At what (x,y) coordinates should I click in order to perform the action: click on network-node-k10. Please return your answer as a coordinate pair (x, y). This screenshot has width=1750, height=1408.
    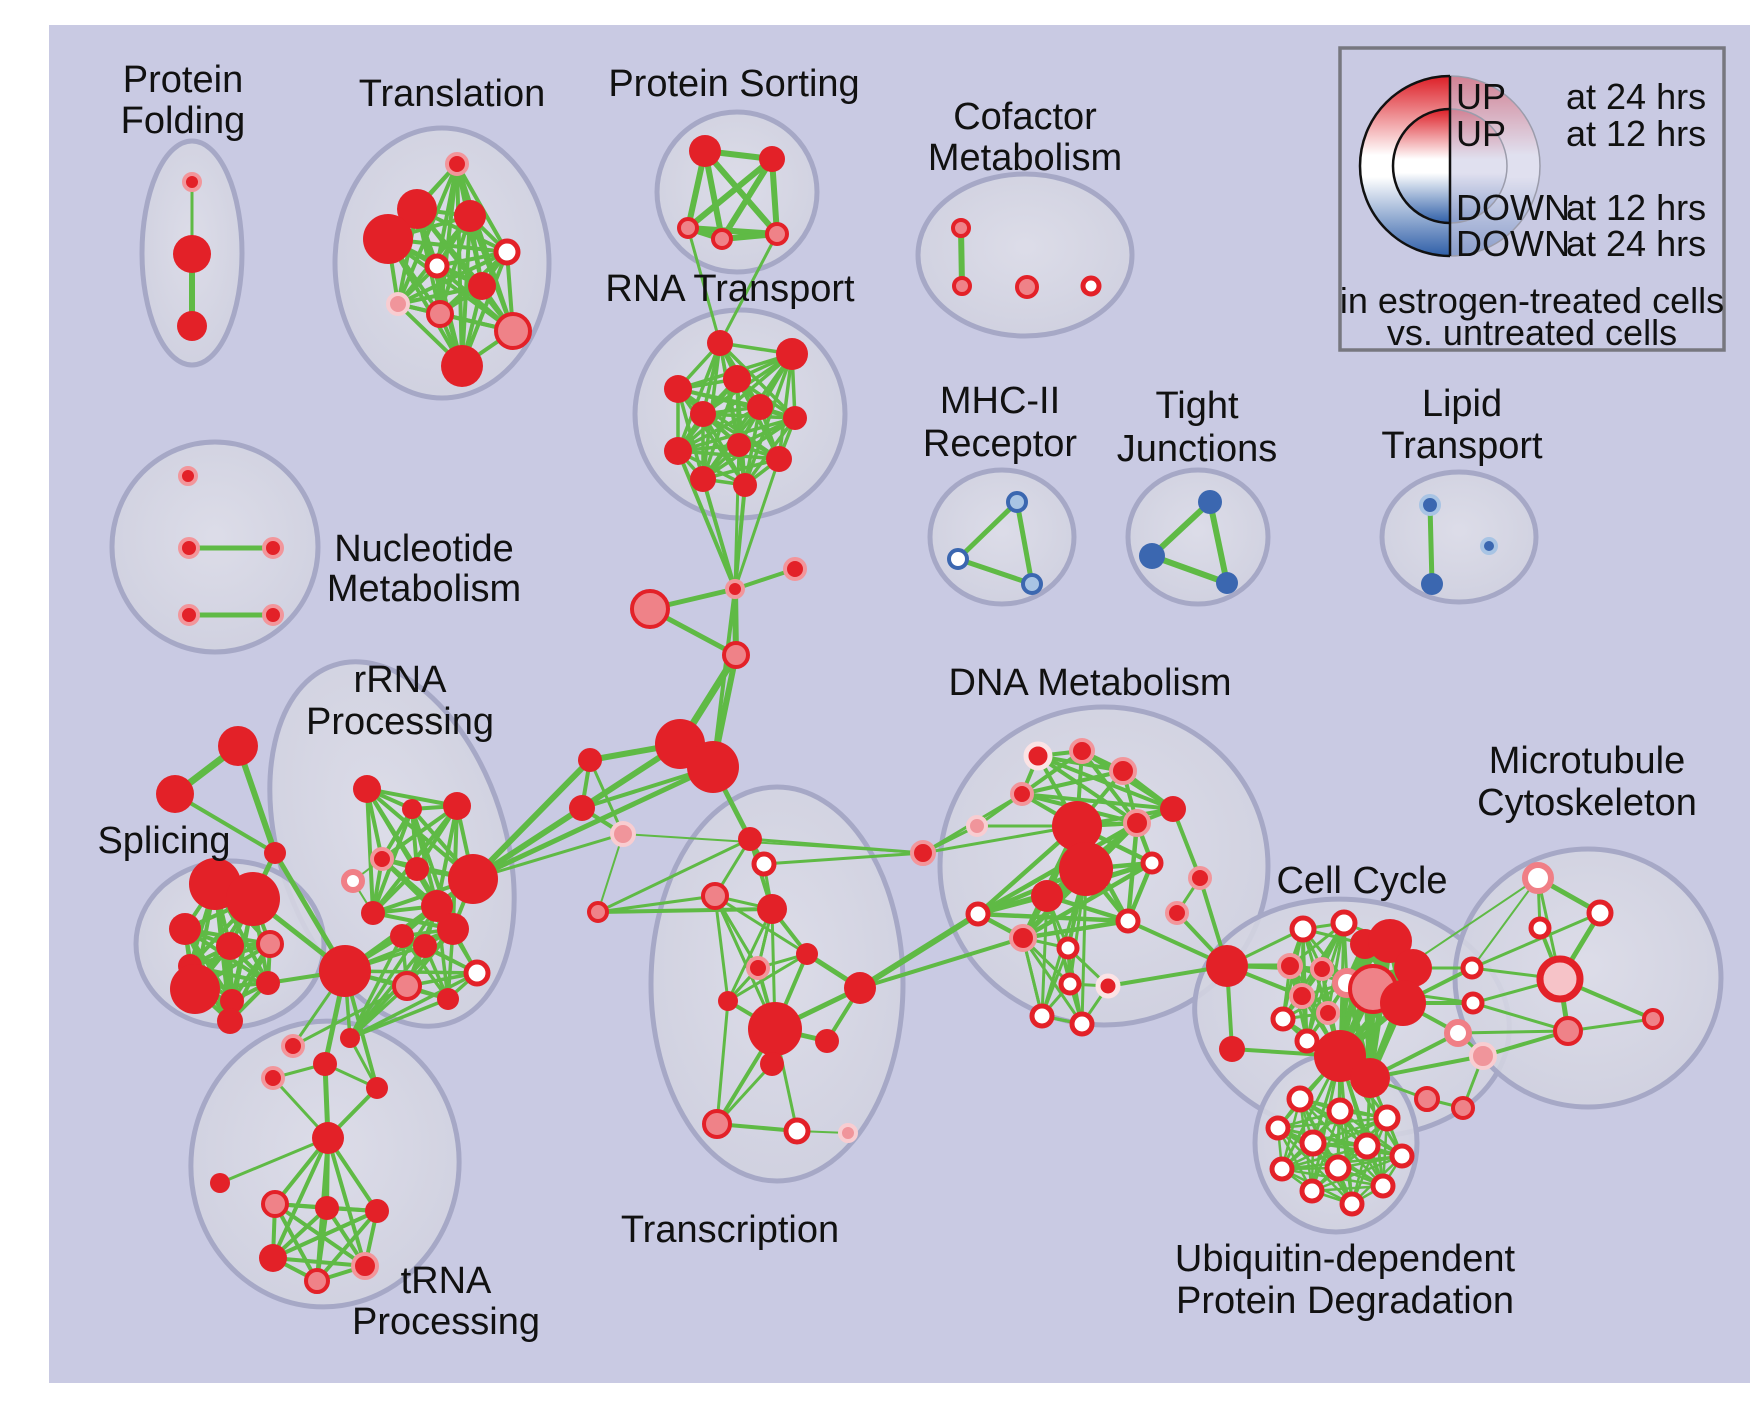
    Looking at the image, I should click on (1403, 1003).